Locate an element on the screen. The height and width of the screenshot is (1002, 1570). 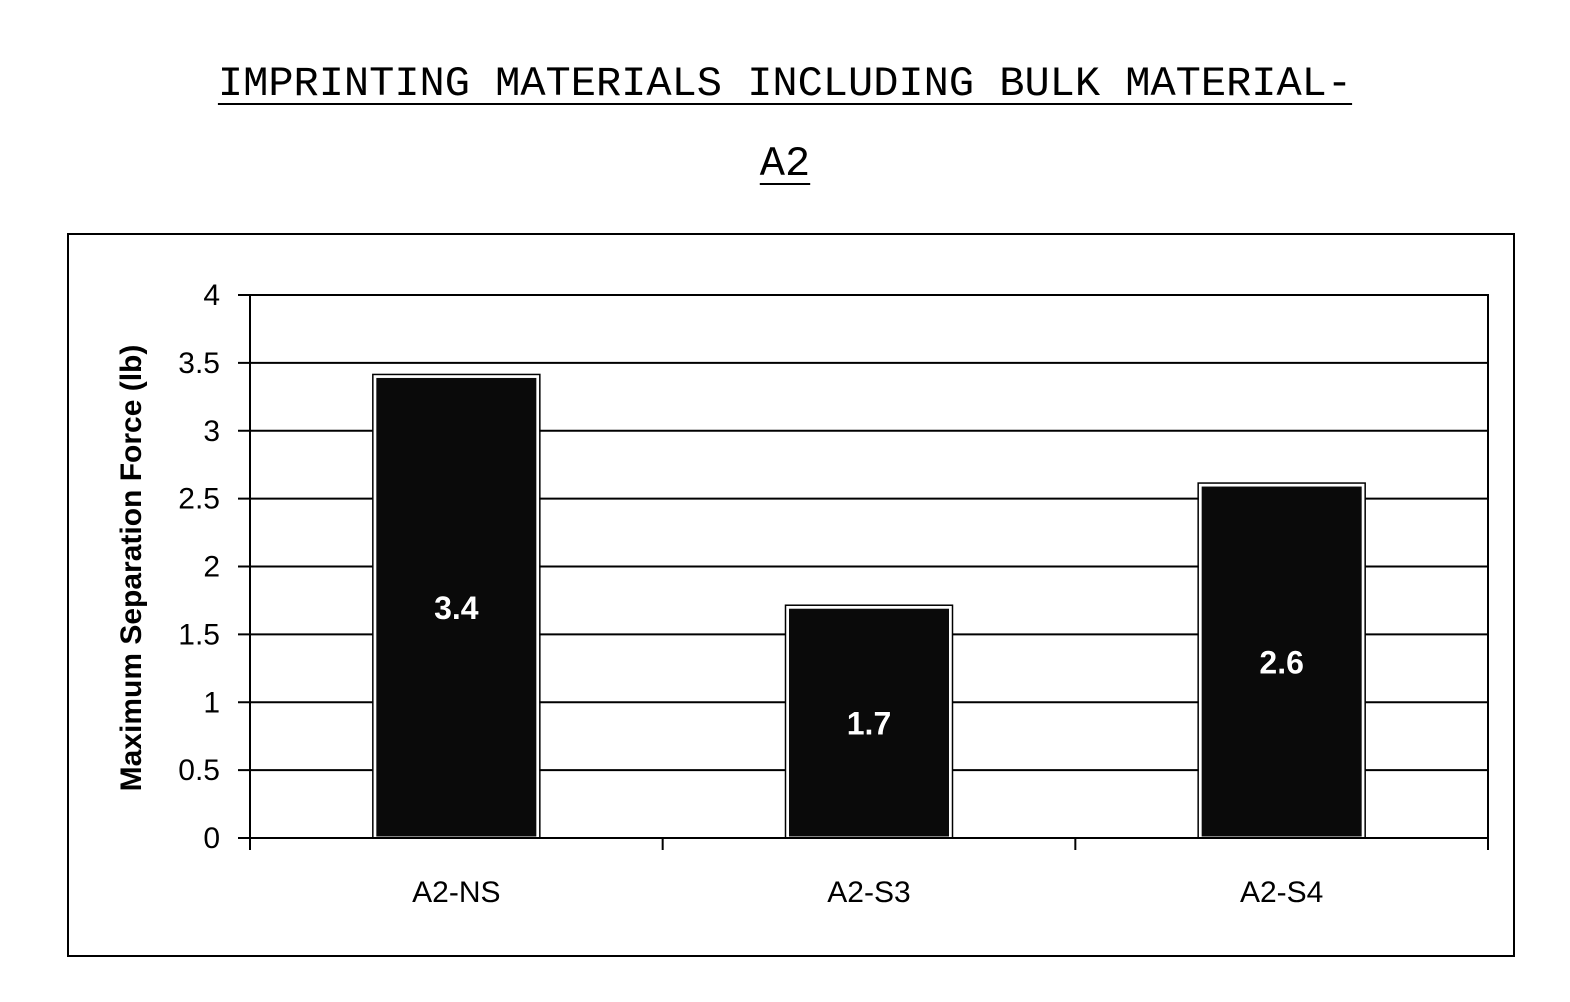
bar-data-label: 3.4 is located at coordinates (456, 608).